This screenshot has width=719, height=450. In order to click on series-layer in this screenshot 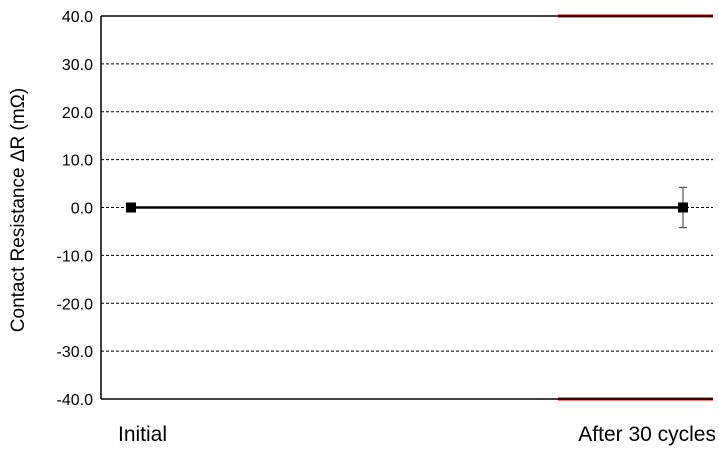, I will do `click(407, 207)`.